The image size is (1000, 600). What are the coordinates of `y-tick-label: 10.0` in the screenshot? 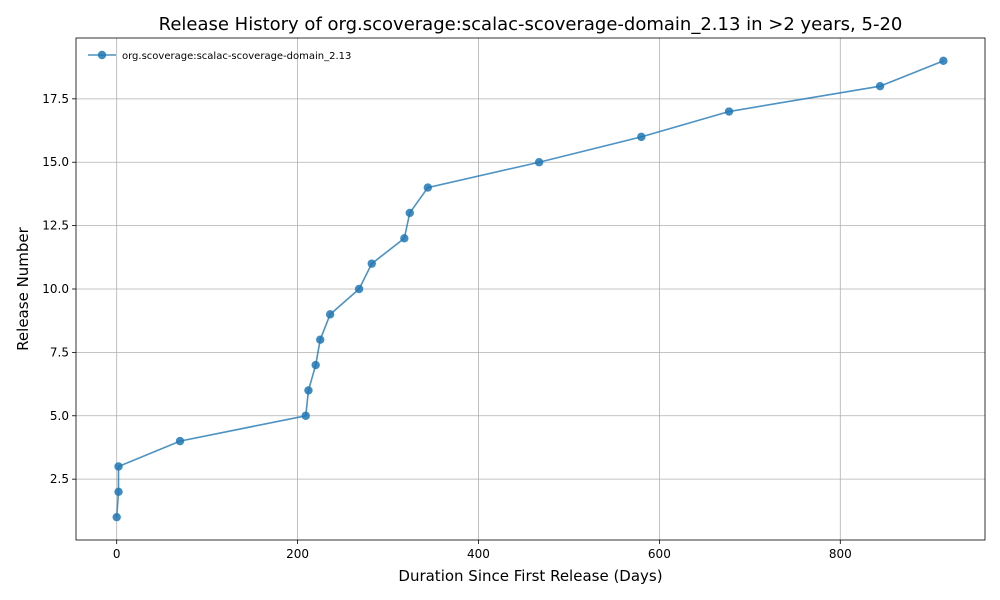 It's located at (55, 289).